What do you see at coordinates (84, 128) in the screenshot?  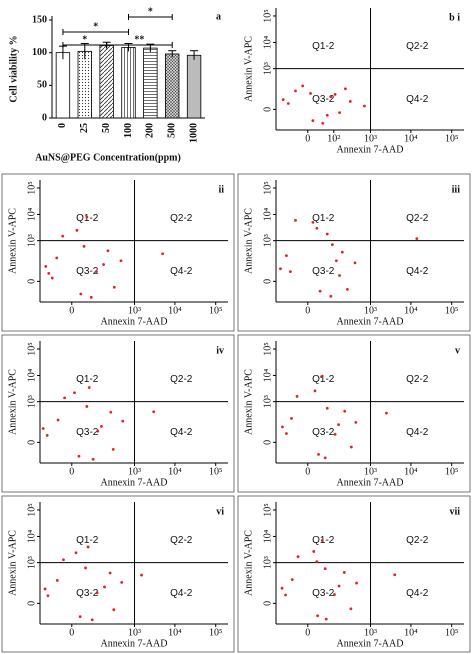 I see `x-tick-label: 25` at bounding box center [84, 128].